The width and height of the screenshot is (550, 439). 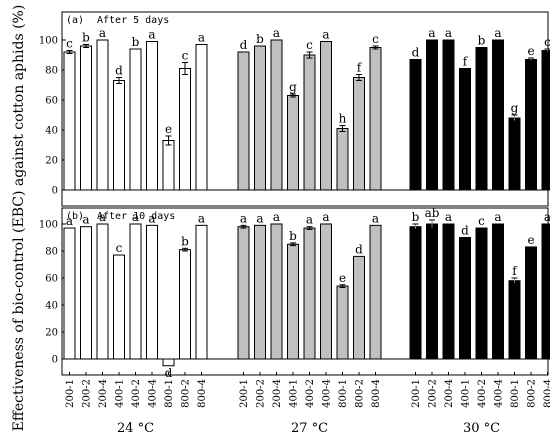 What do you see at coordinates (432, 213) in the screenshot?
I see `significance-letter: ab` at bounding box center [432, 213].